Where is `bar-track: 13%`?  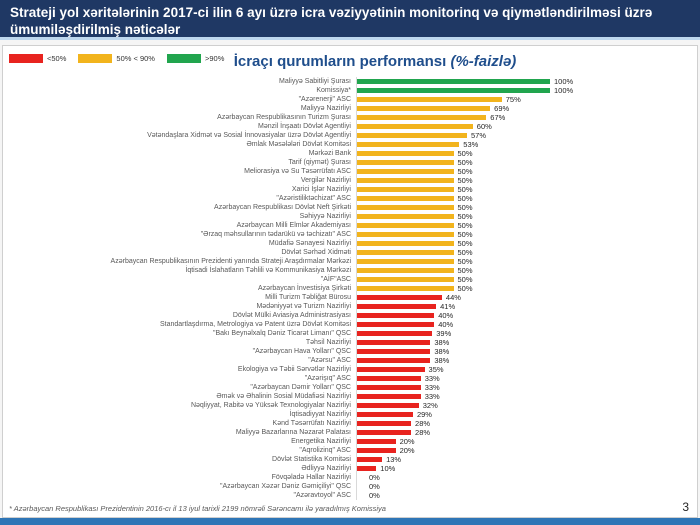 bar-track: 13% is located at coordinates (526, 459).